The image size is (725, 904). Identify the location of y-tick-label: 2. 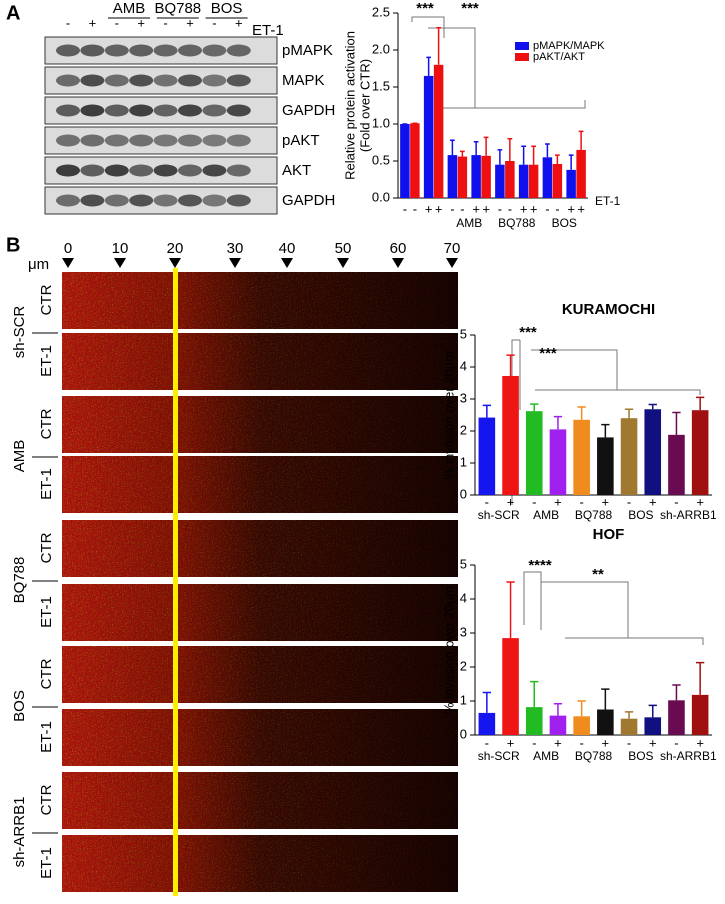
(463, 665).